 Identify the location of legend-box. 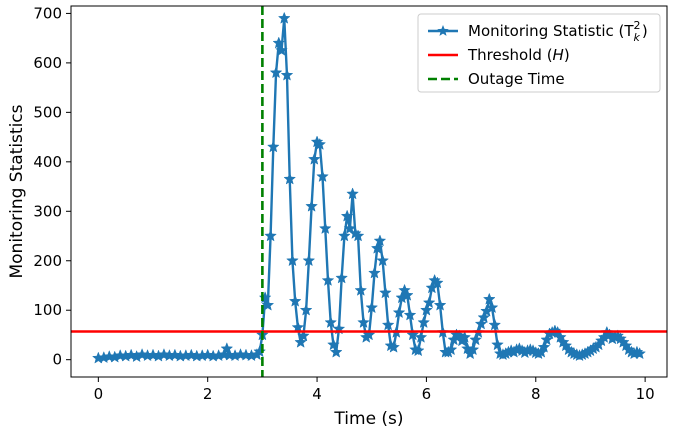
(539, 53).